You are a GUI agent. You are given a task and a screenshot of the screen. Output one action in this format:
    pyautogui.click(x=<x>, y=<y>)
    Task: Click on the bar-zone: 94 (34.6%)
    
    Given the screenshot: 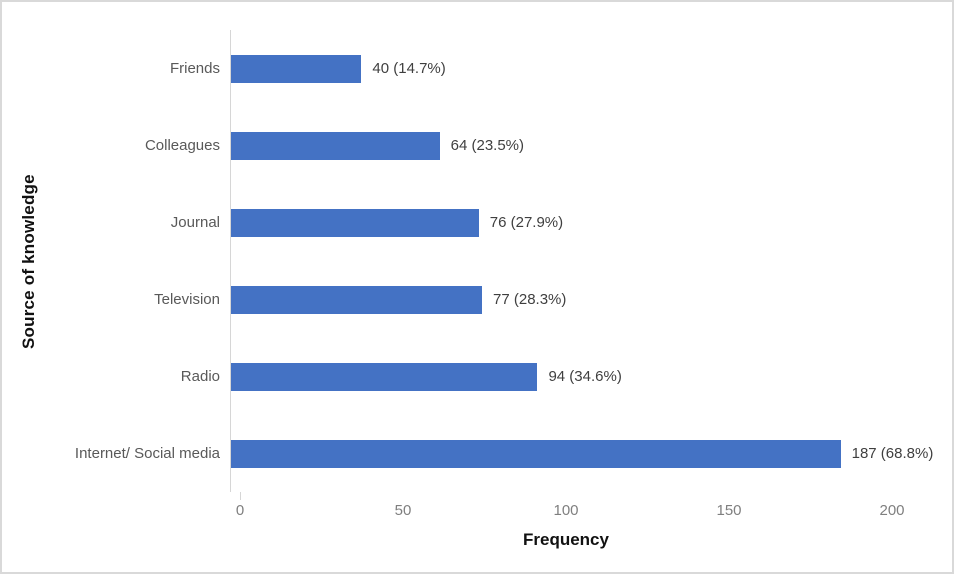 What is the action you would take?
    pyautogui.click(x=590, y=376)
    